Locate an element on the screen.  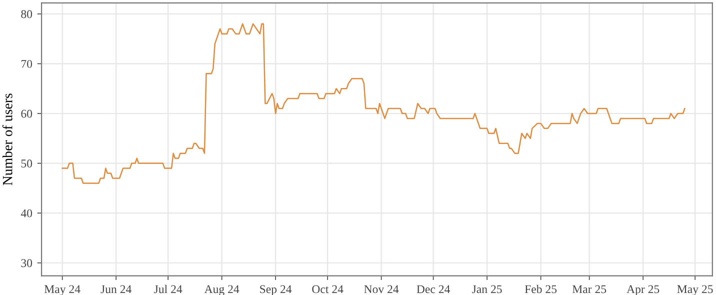
x-tick-label: Dec 24 is located at coordinates (433, 289).